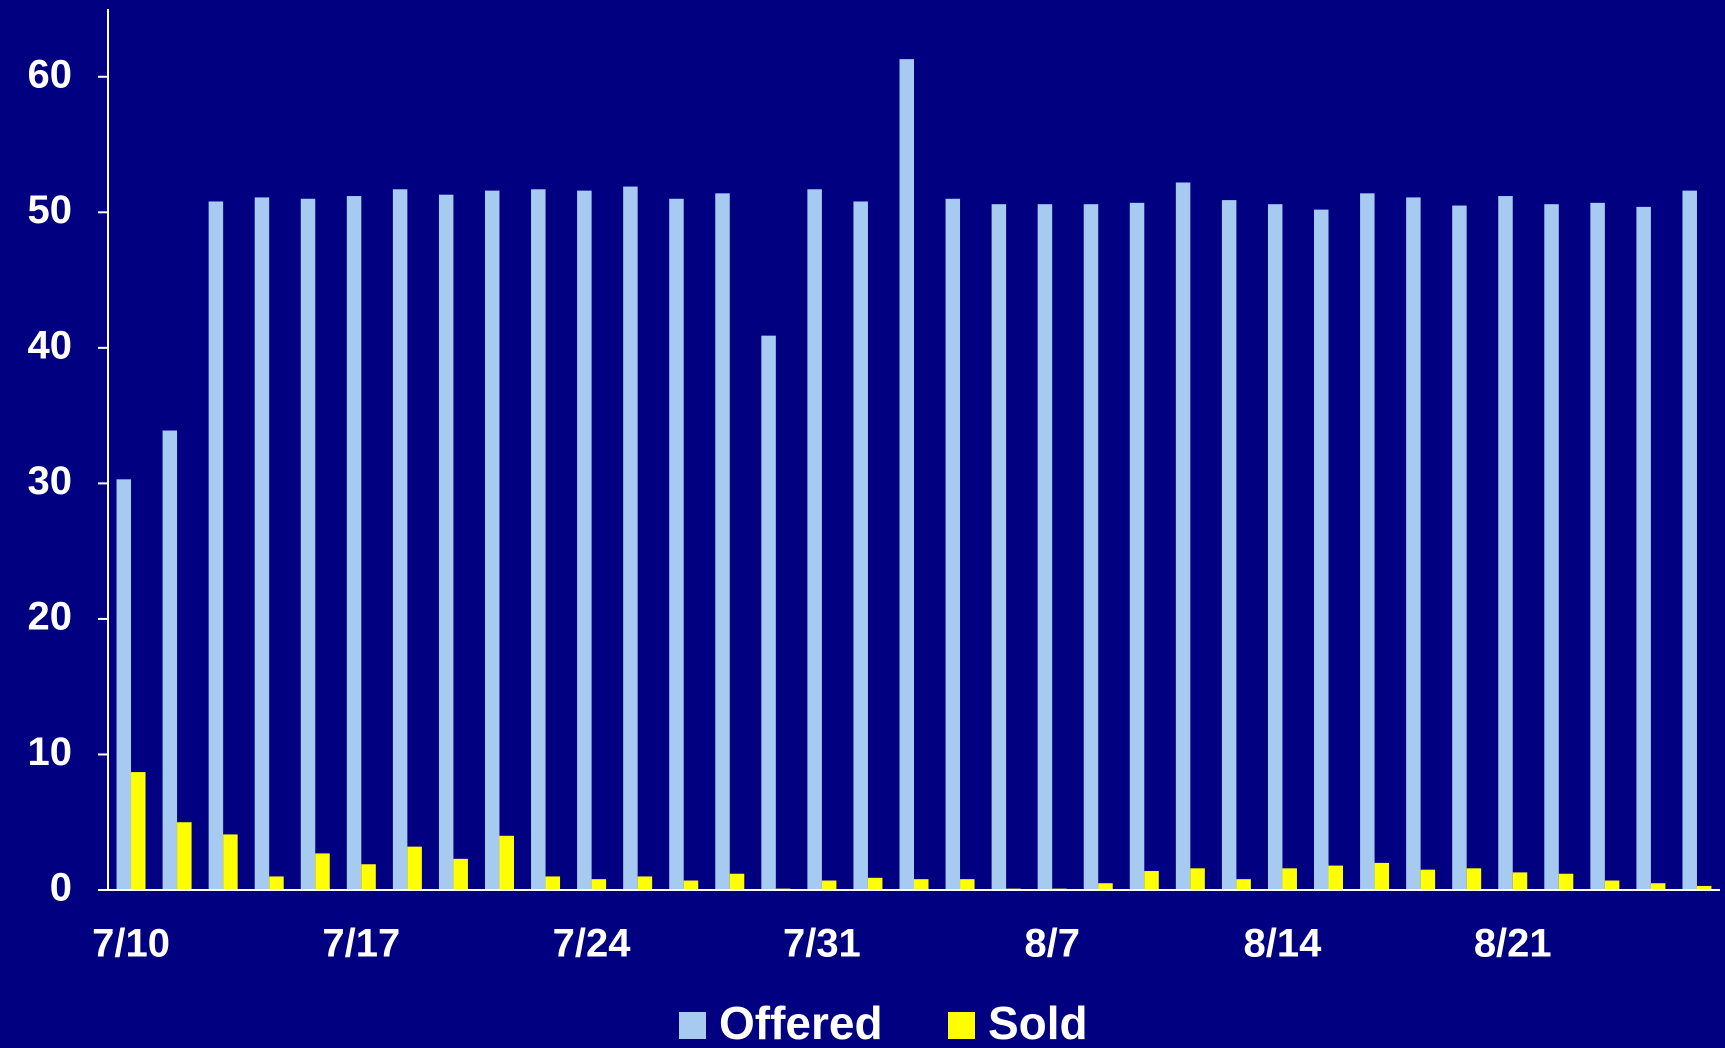  Describe the element at coordinates (1038, 1022) in the screenshot. I see `legend-label: Sold` at that location.